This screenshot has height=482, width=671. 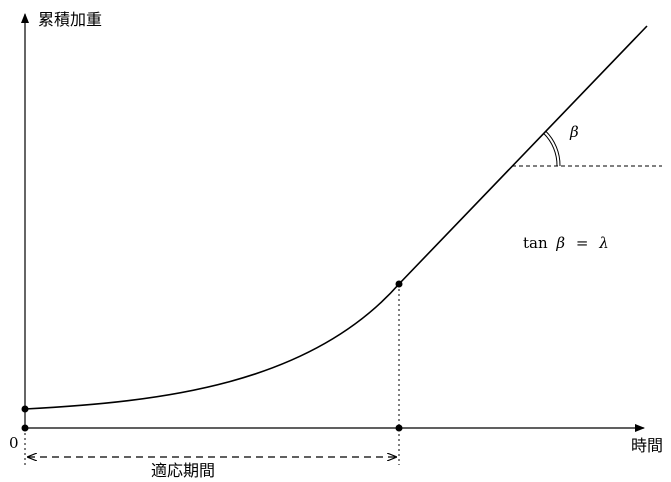 I want to click on y-axis-label: 累積加重, so click(x=70, y=19).